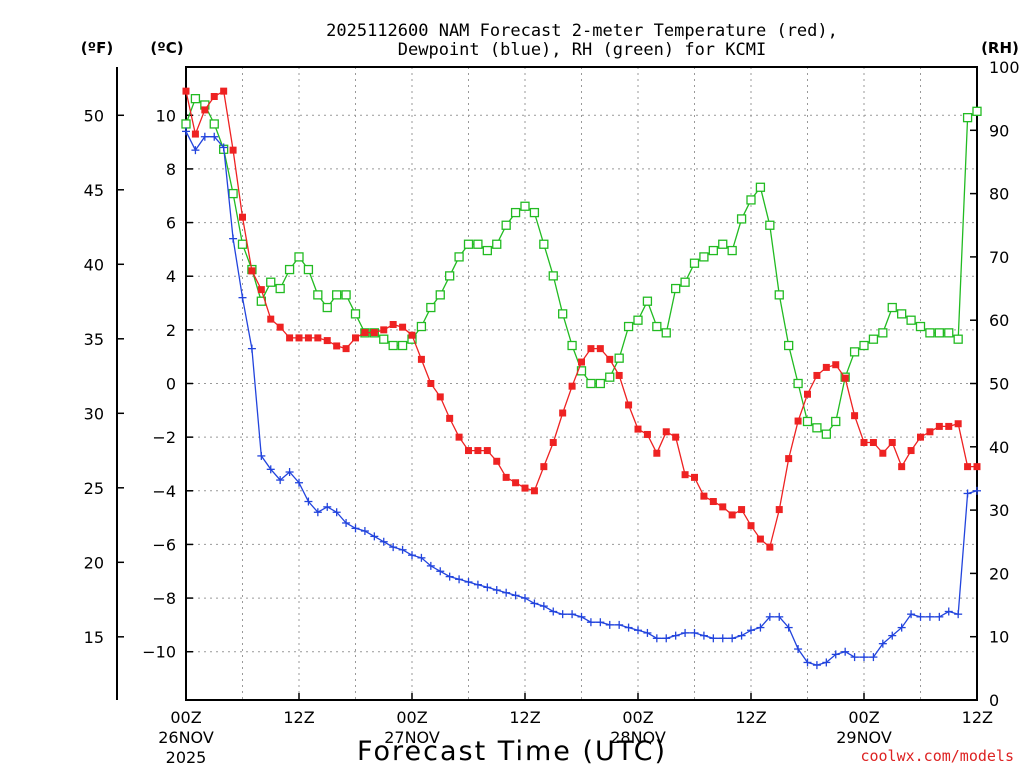  Describe the element at coordinates (512, 751) in the screenshot. I see `x-axis-label: Forecast Time (UTC)` at that location.